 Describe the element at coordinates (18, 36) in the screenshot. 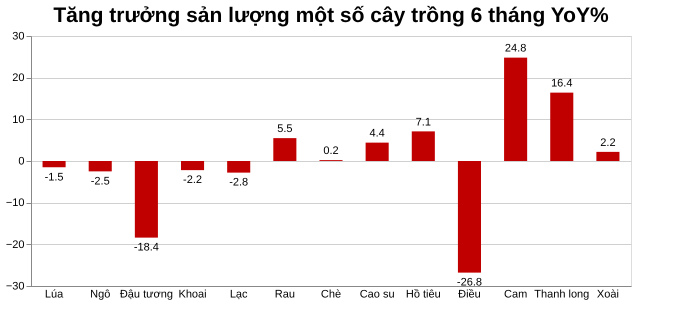

I see `y-tick-label: 30` at that location.